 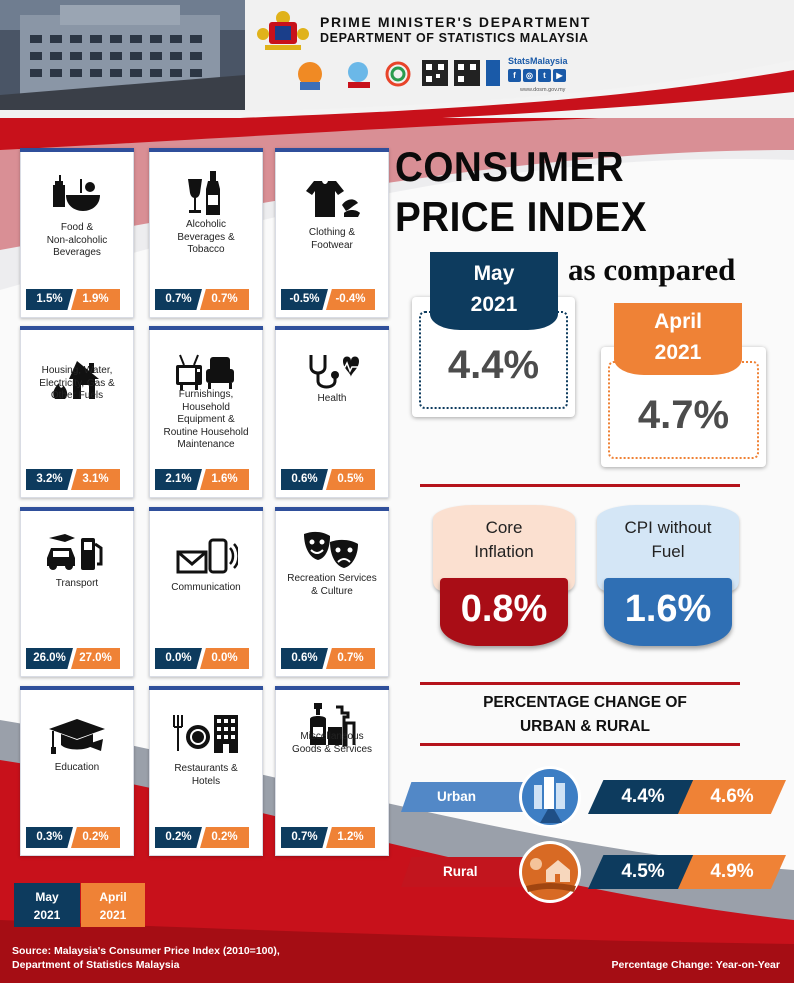 I want to click on category-april-value: 3.1%, so click(x=95, y=479).